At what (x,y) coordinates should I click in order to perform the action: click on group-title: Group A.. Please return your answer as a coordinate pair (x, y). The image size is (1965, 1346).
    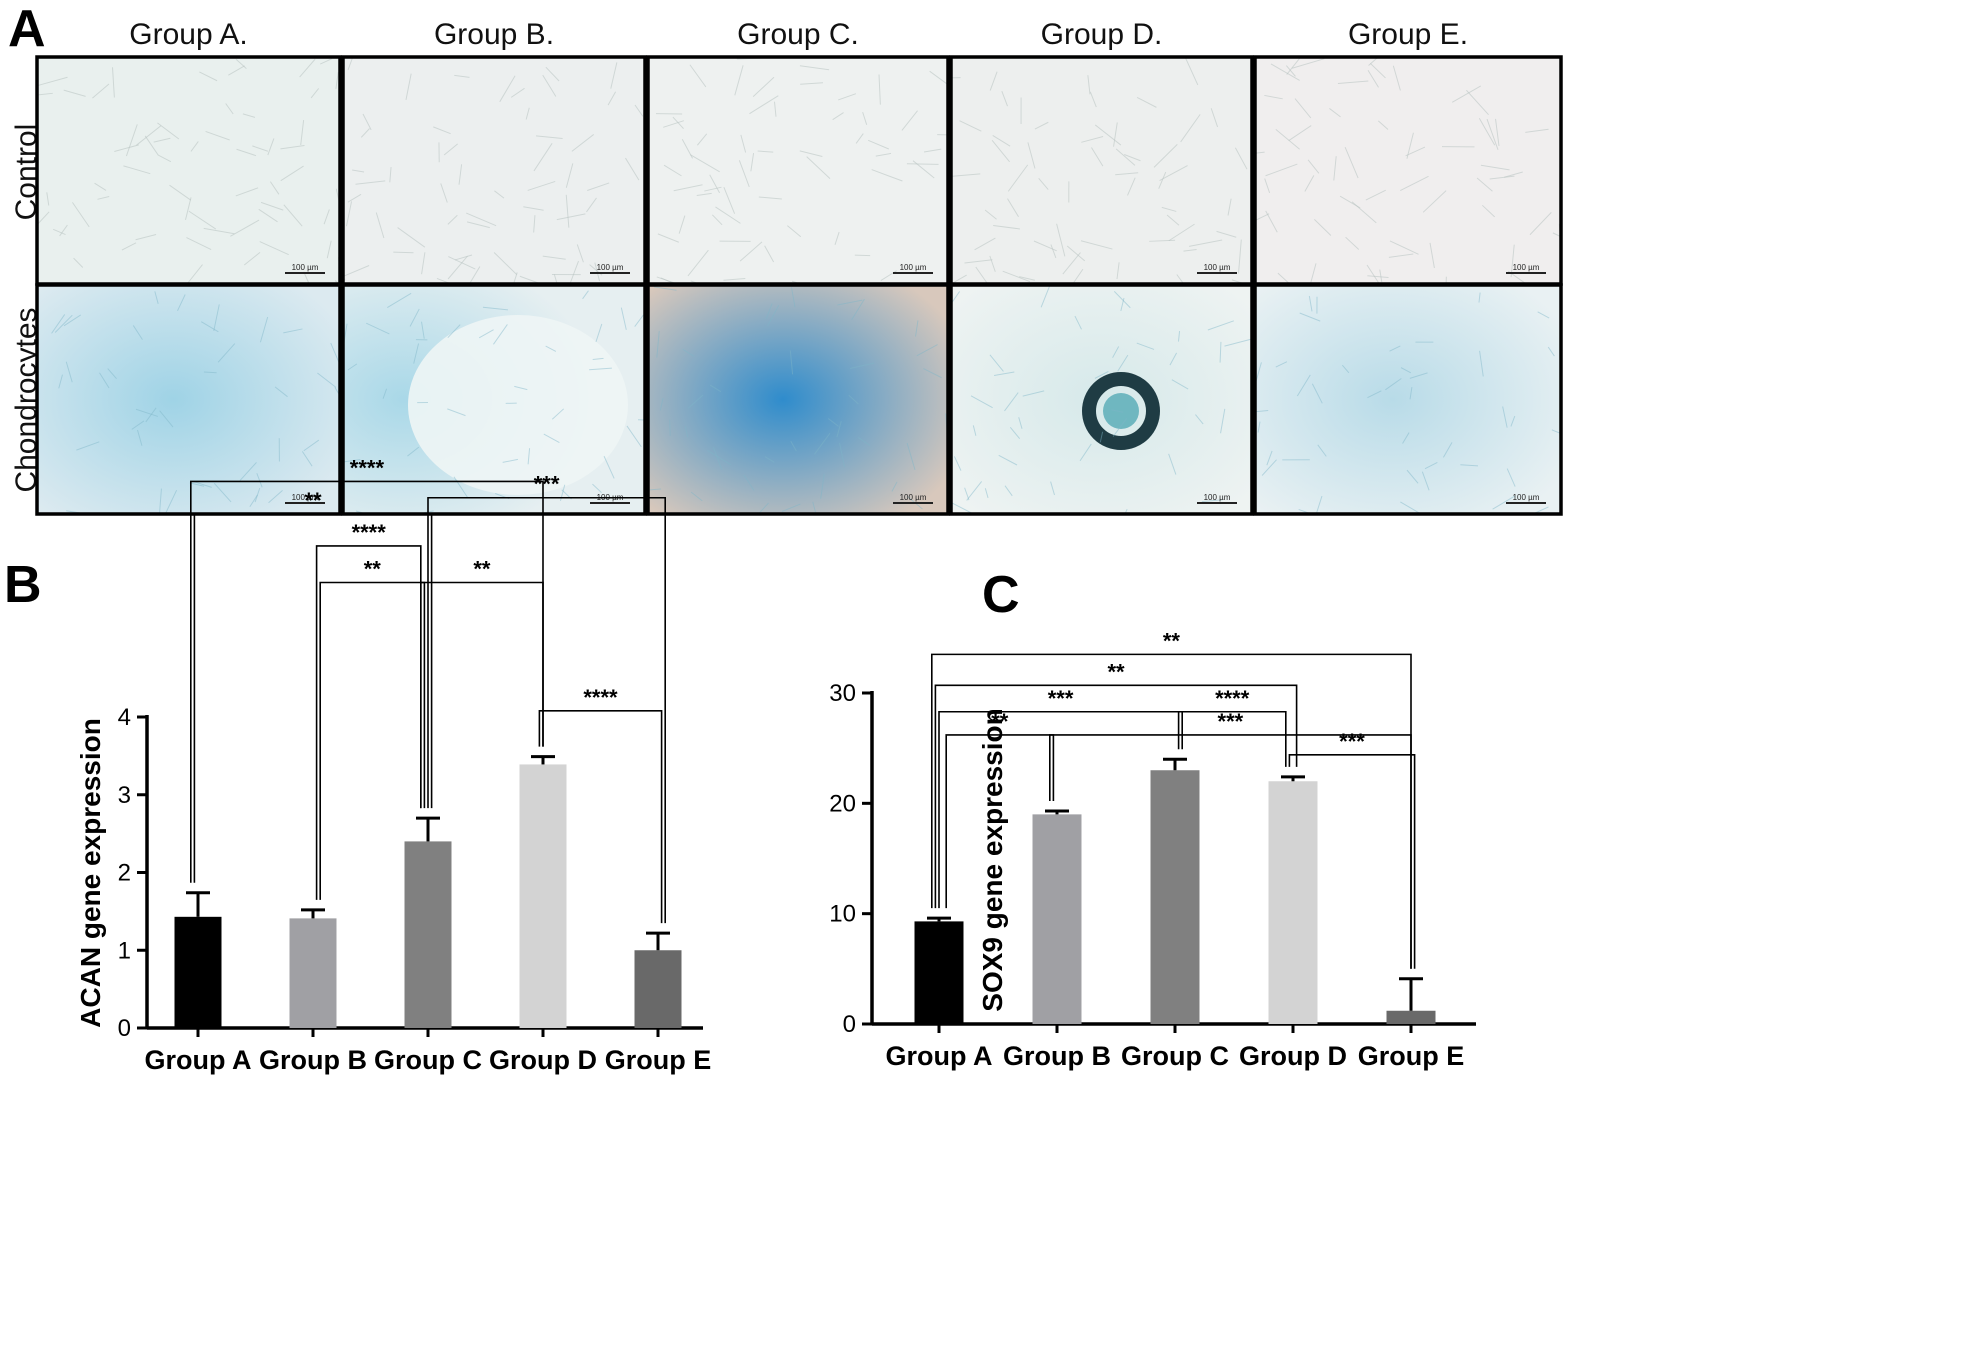
    Looking at the image, I should click on (188, 34).